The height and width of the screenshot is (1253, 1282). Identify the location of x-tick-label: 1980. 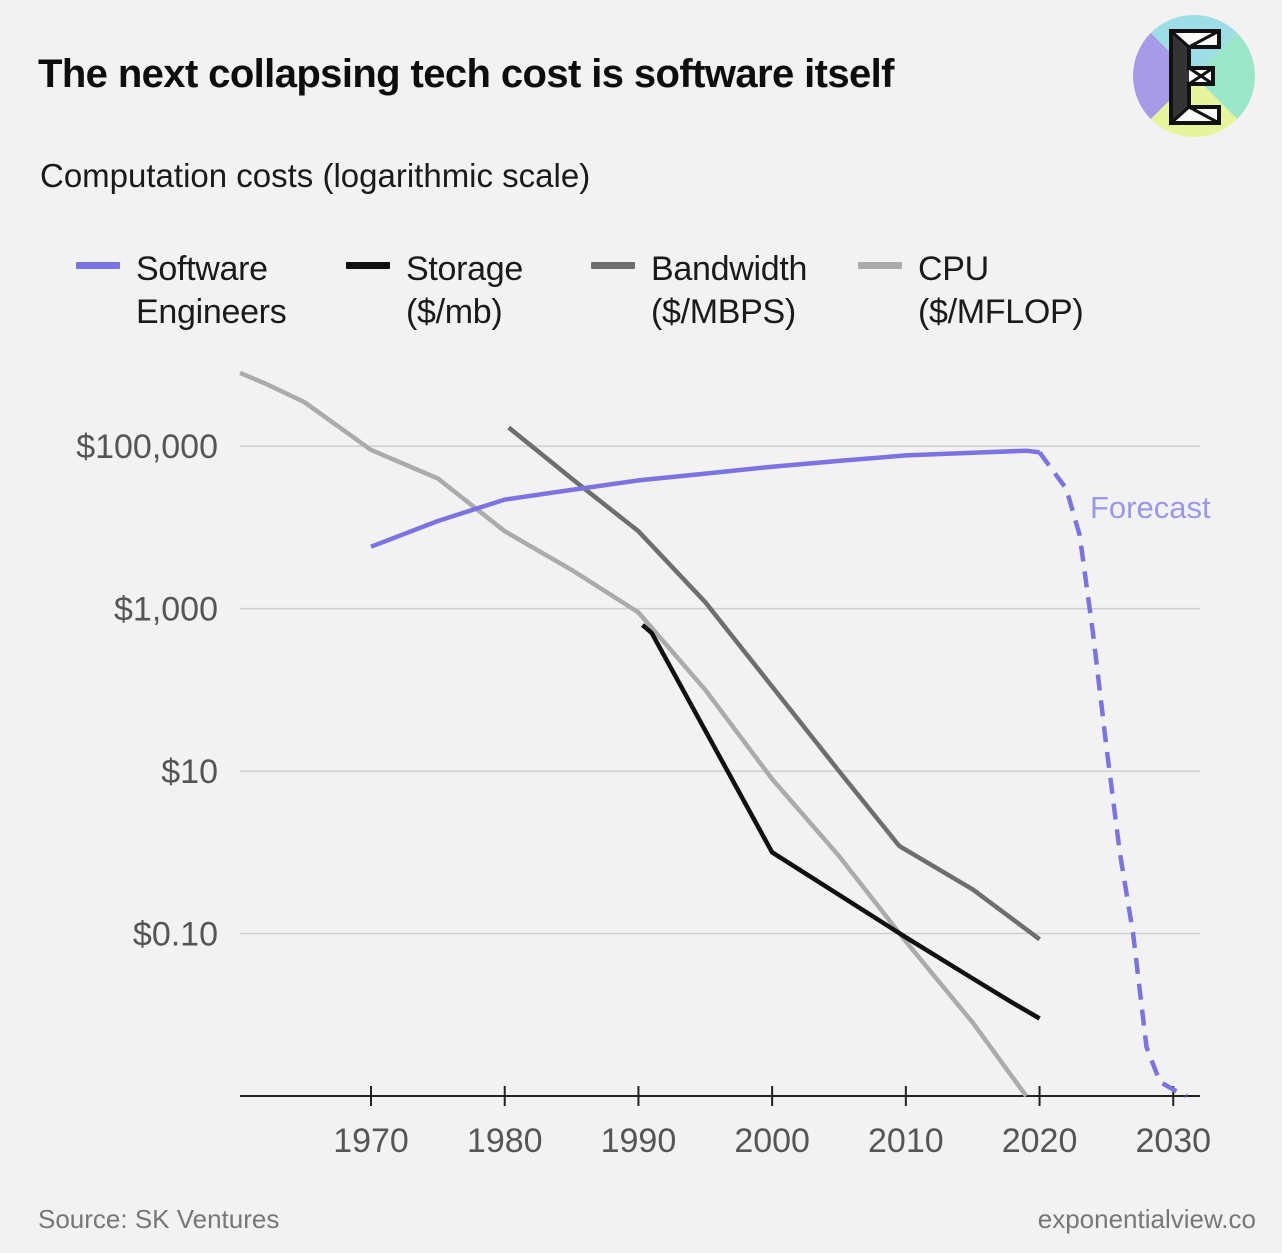
(505, 1141).